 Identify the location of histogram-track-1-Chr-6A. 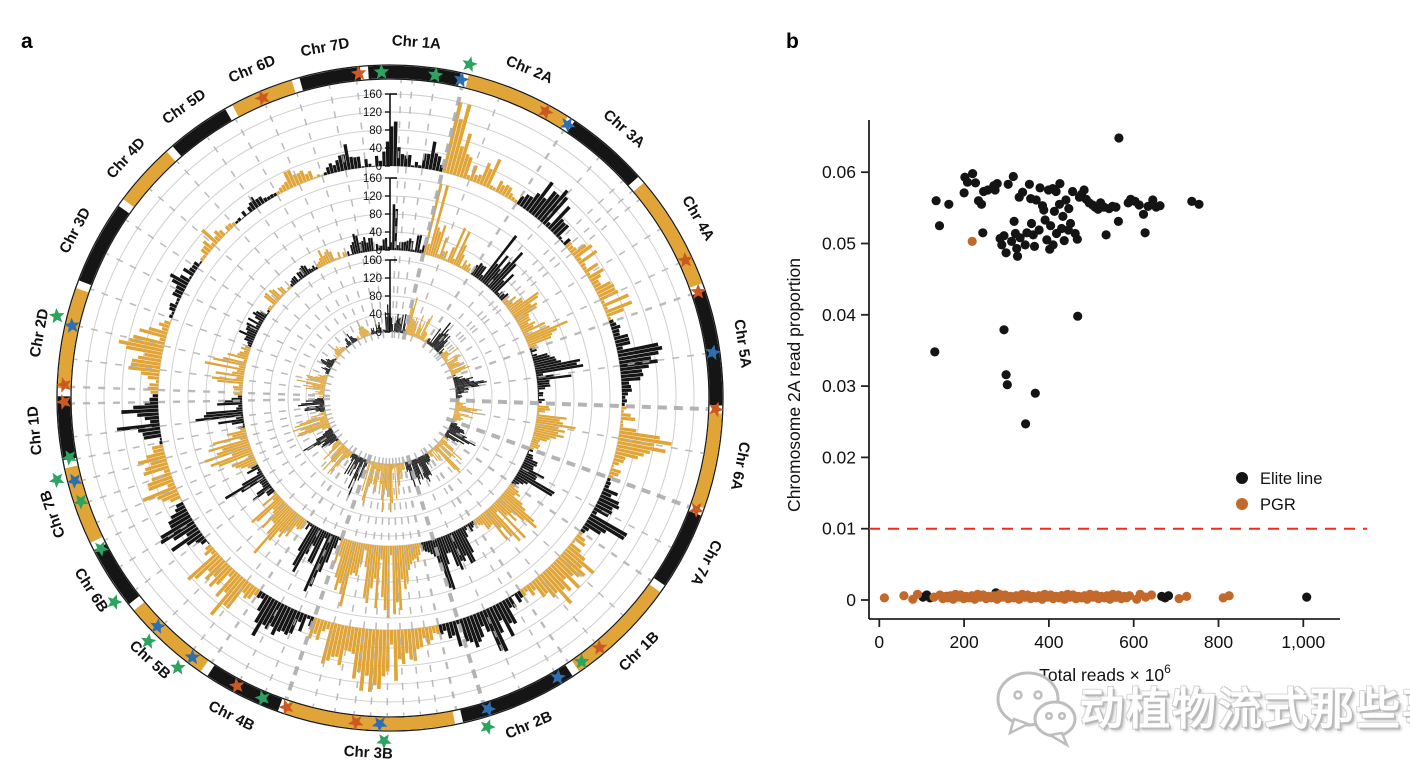
(640, 442).